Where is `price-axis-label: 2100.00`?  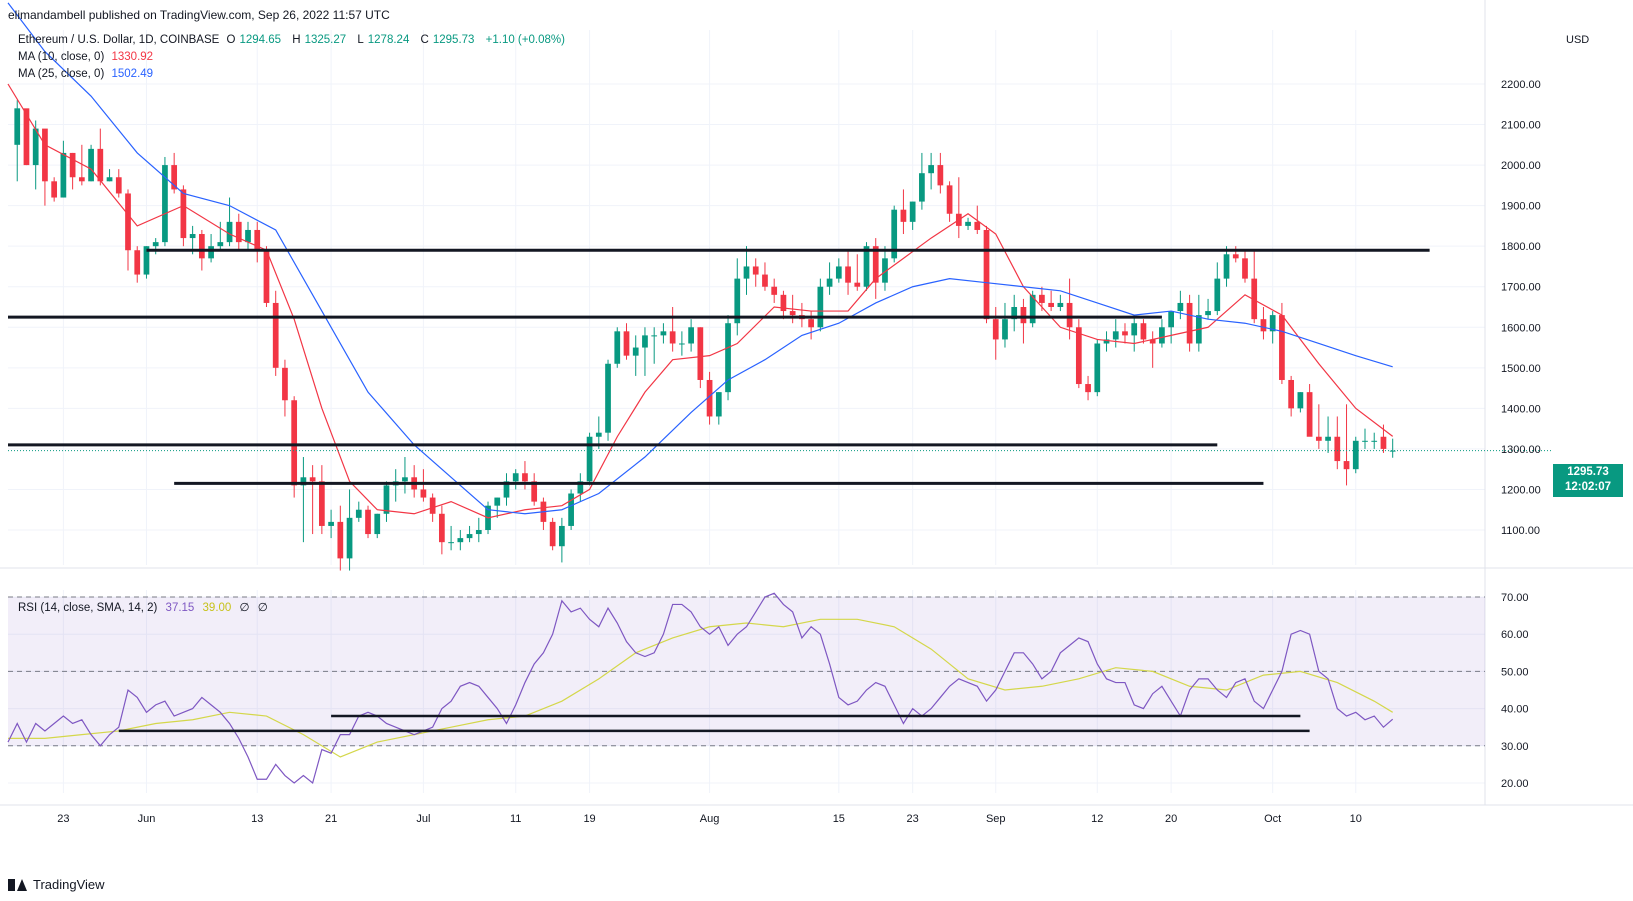
price-axis-label: 2100.00 is located at coordinates (1521, 126).